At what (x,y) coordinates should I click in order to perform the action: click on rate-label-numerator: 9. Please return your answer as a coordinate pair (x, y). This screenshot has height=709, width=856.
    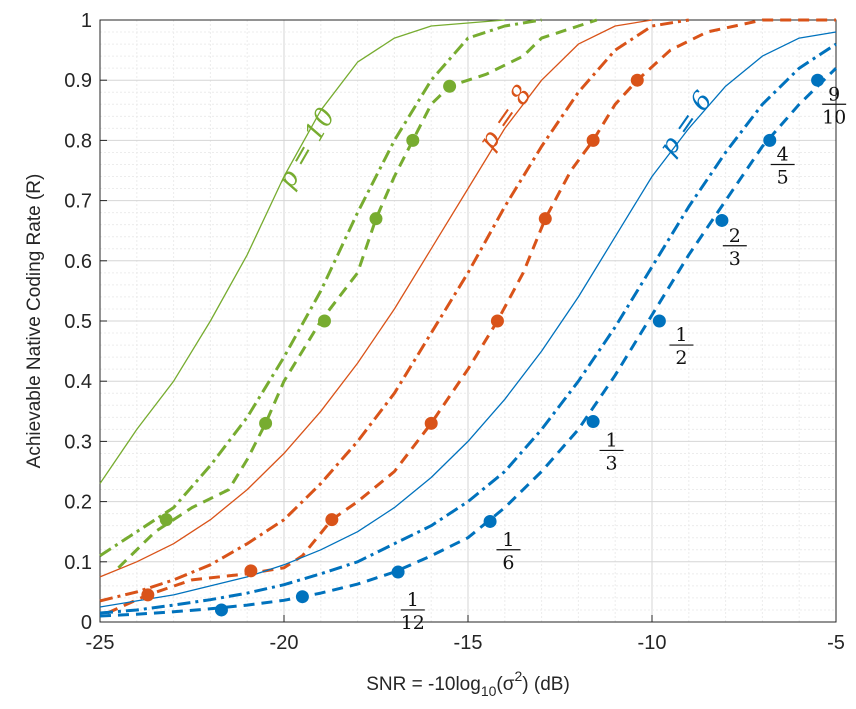
    Looking at the image, I should click on (834, 94).